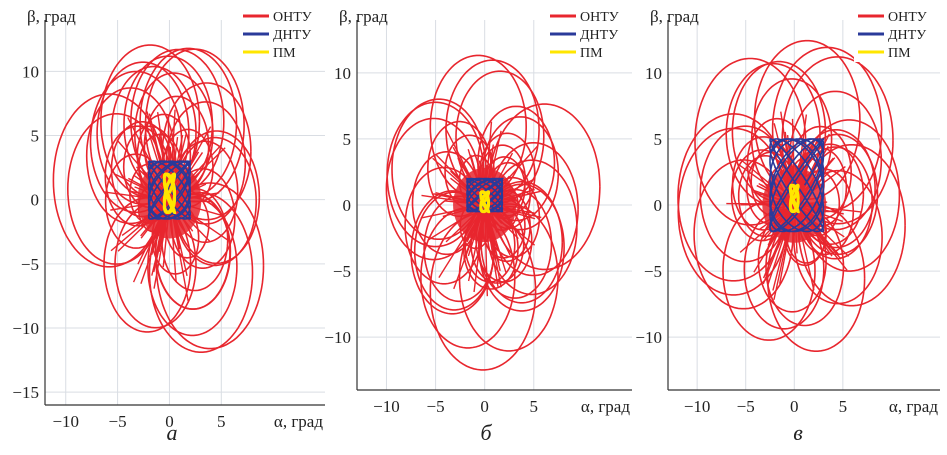  What do you see at coordinates (25, 392) in the screenshot?
I see `y-tick-label: −15` at bounding box center [25, 392].